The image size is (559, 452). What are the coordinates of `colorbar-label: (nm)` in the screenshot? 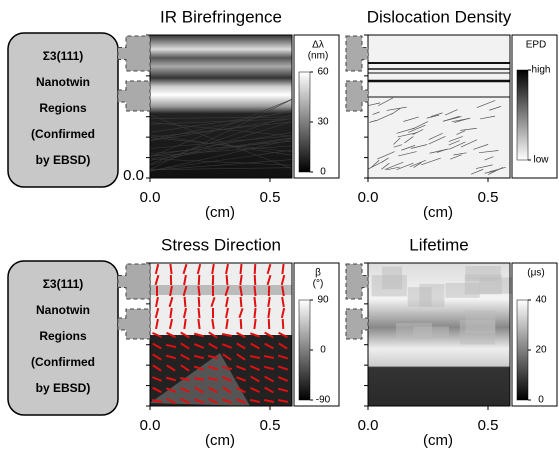 It's located at (318, 56).